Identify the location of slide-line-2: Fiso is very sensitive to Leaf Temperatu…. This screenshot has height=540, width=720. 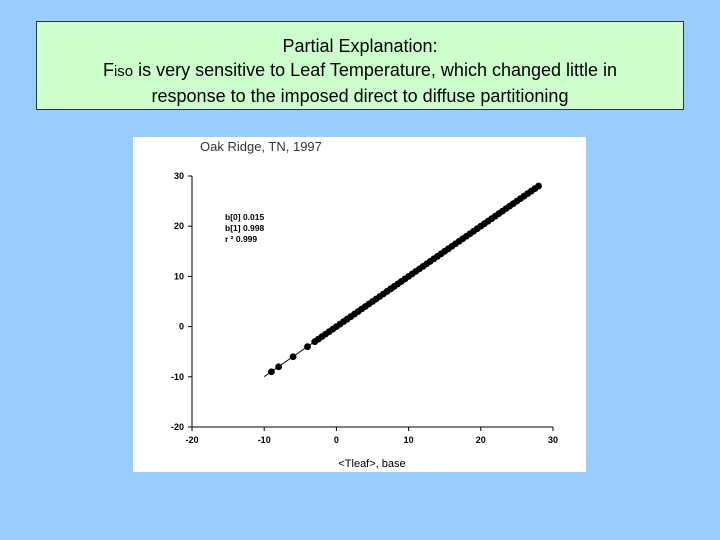
(360, 71).